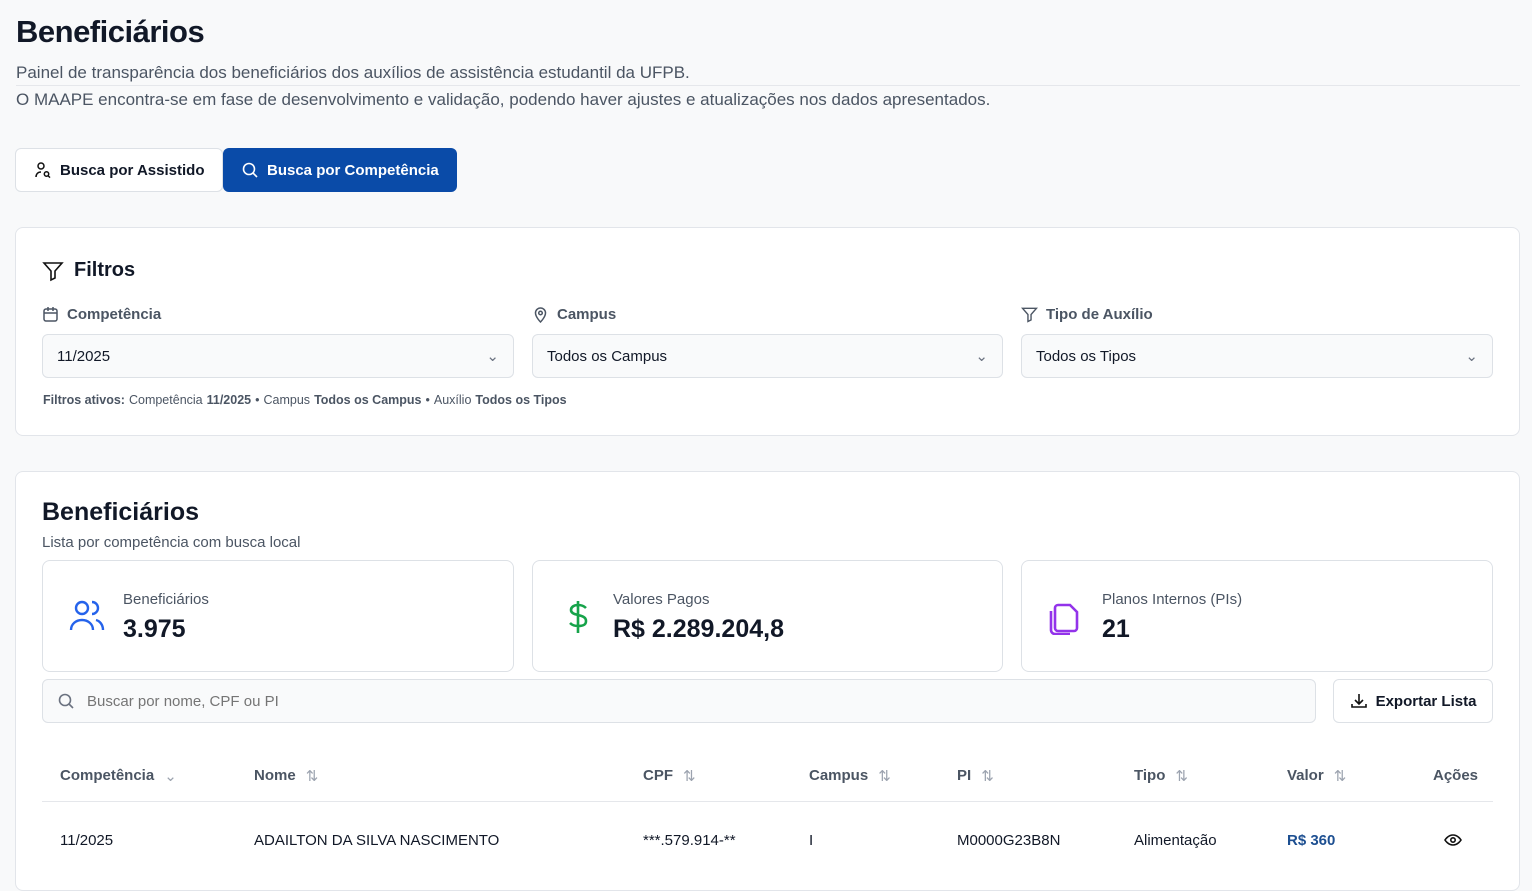 The height and width of the screenshot is (891, 1532). I want to click on tab-label: Busca por Assistido, so click(132, 170).